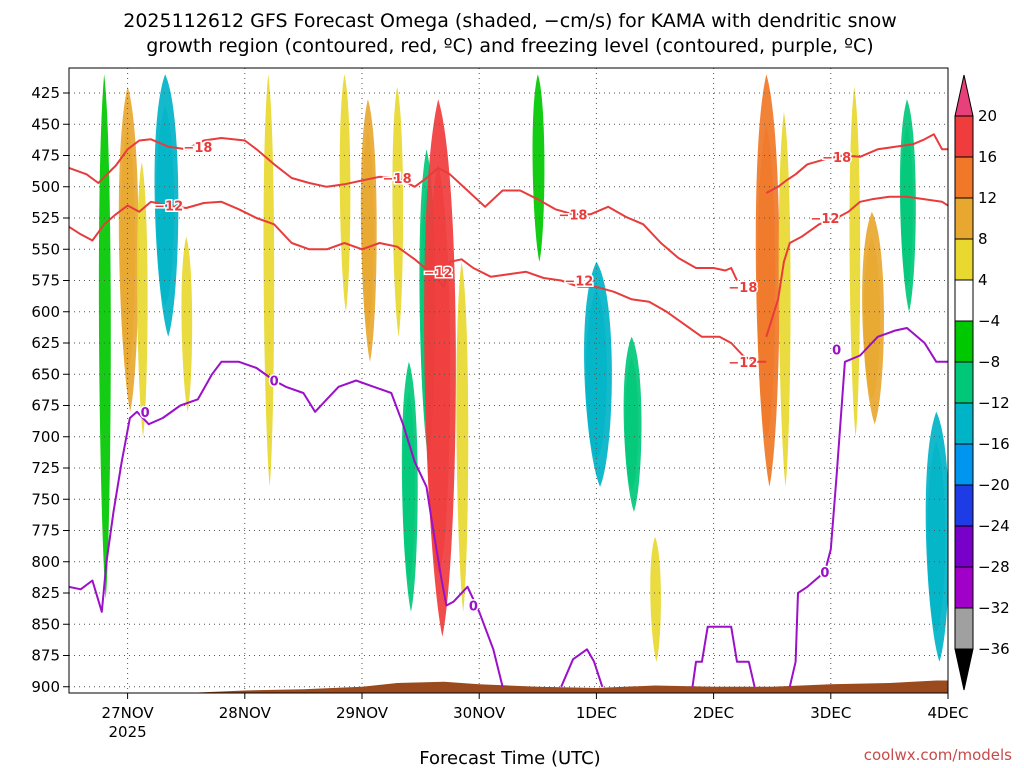 This screenshot has width=1024, height=768. Describe the element at coordinates (45, 187) in the screenshot. I see `y-tick-label-3: 500` at that location.